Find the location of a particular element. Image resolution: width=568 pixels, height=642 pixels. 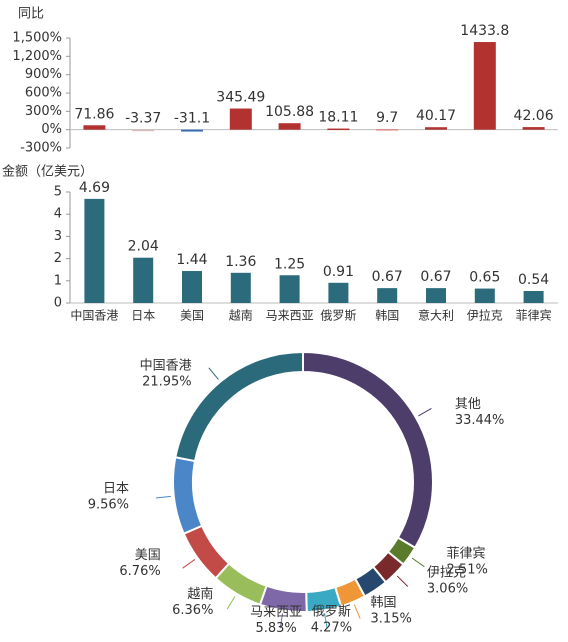

value-label: 105.88 is located at coordinates (289, 112).